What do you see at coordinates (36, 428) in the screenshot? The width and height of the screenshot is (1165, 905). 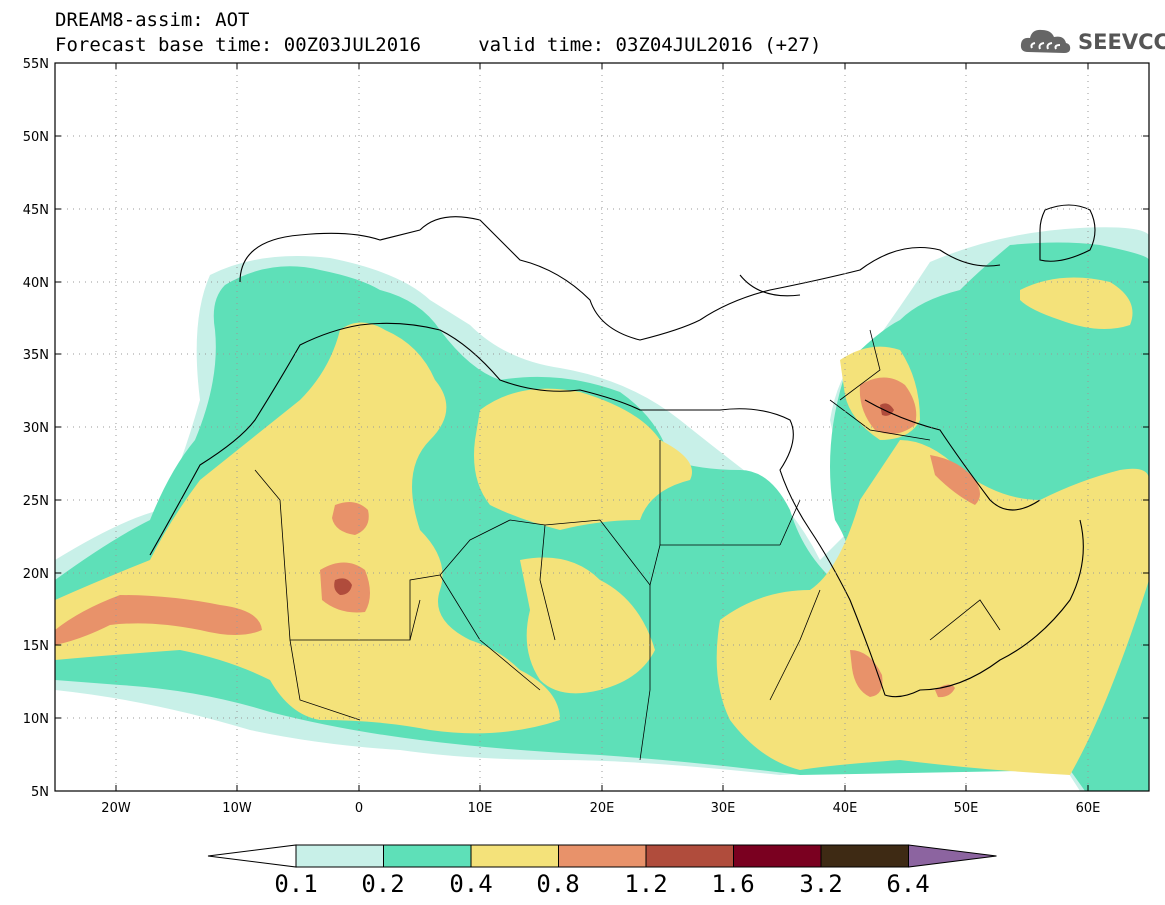 I see `lat-label: 30N` at bounding box center [36, 428].